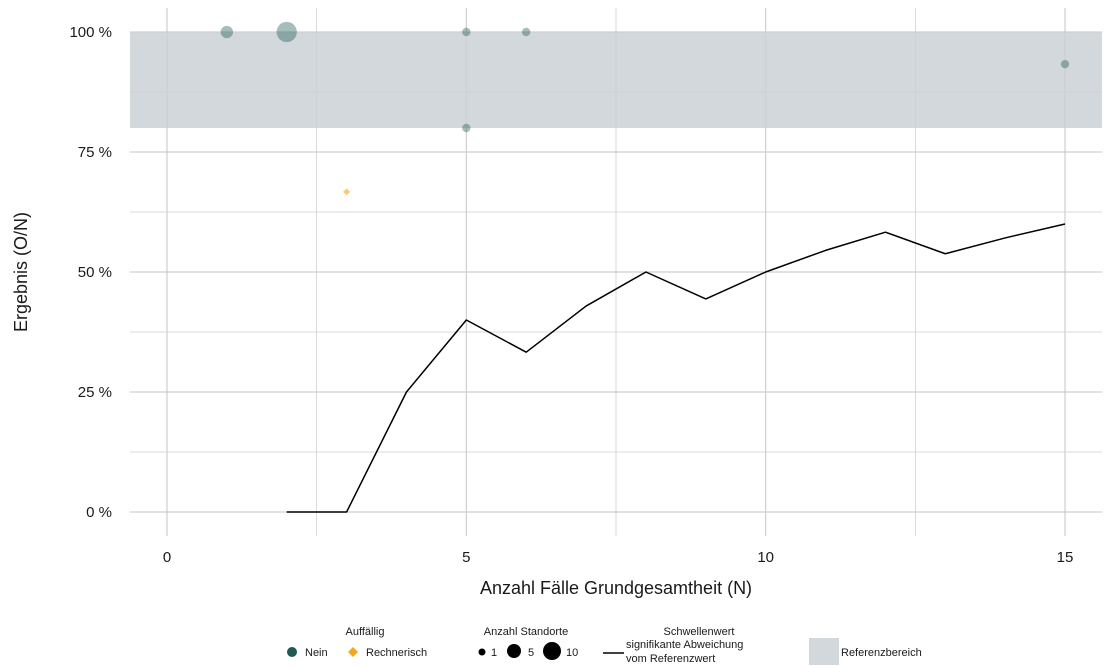 The image size is (1104, 666). What do you see at coordinates (618, 557) in the screenshot?
I see `x-axis-ticks: 0 5 10 15` at bounding box center [618, 557].